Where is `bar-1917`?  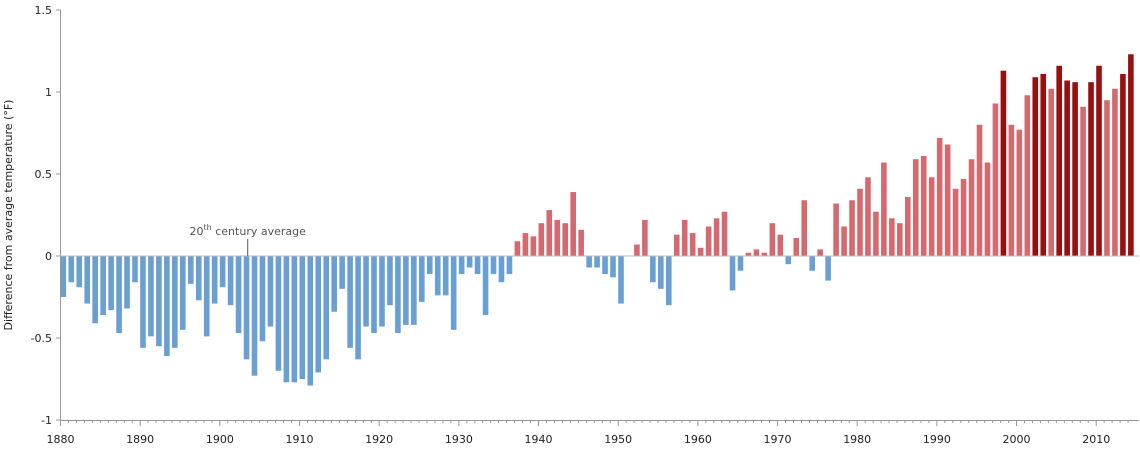 bar-1917 is located at coordinates (358, 308).